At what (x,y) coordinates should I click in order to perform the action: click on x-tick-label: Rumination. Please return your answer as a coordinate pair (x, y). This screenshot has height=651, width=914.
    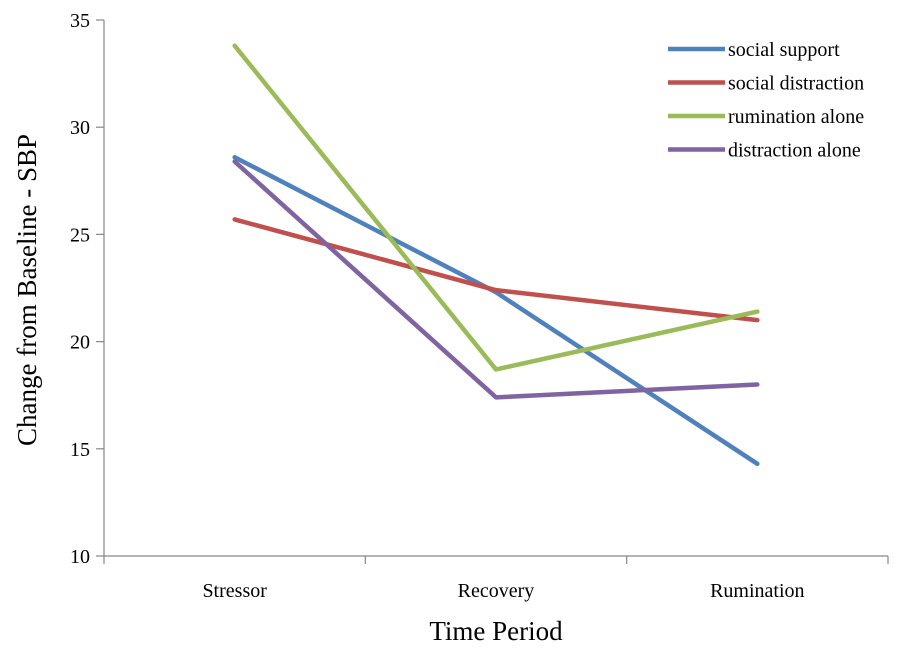
    Looking at the image, I should click on (757, 591).